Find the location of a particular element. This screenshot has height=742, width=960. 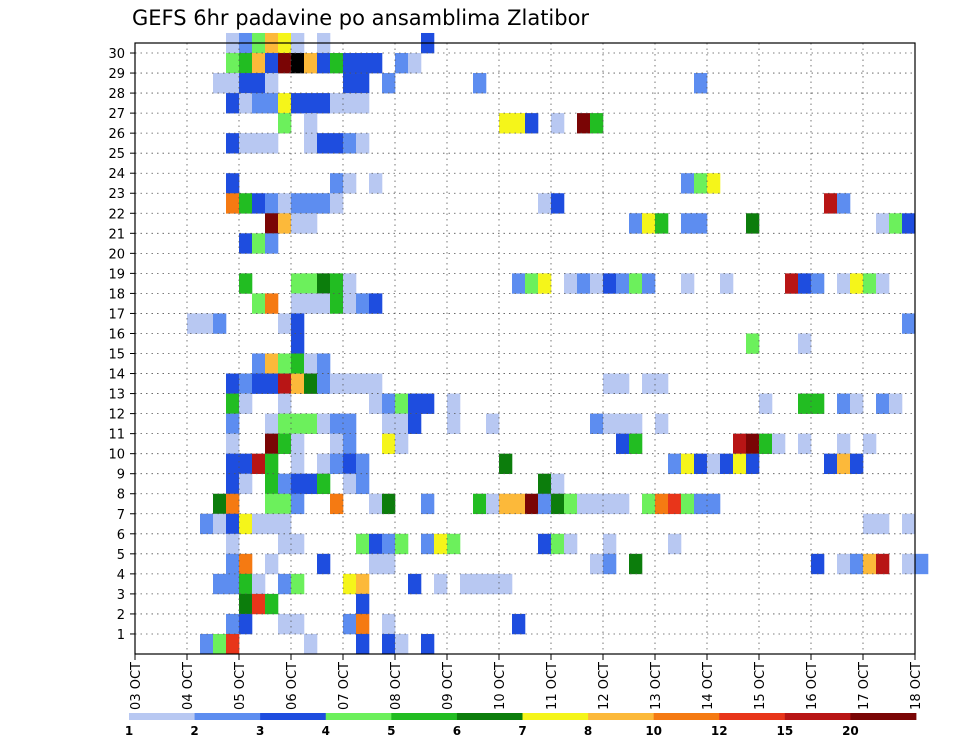

x-tick-label: 11 OCT is located at coordinates (552, 686).